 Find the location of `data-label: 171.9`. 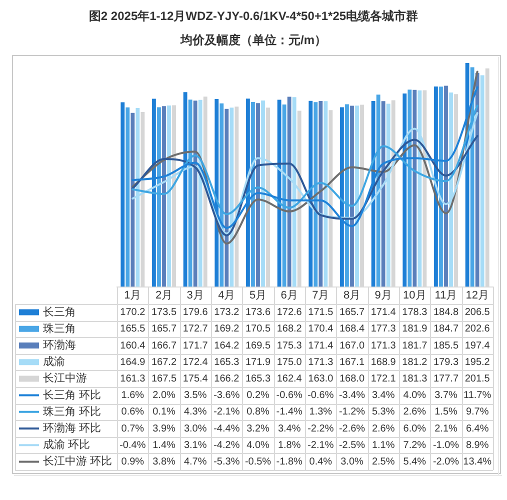

data-label: 171.9 is located at coordinates (258, 362).